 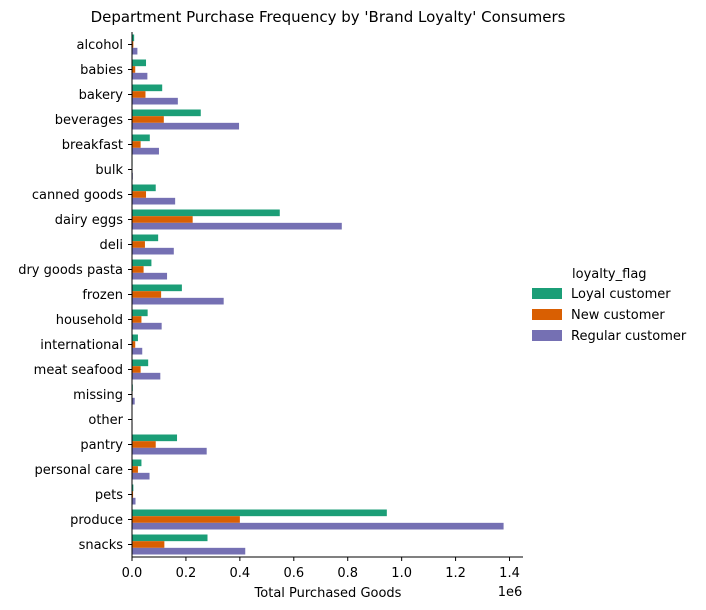 What do you see at coordinates (134, 344) in the screenshot?
I see `bar-international-new-customer` at bounding box center [134, 344].